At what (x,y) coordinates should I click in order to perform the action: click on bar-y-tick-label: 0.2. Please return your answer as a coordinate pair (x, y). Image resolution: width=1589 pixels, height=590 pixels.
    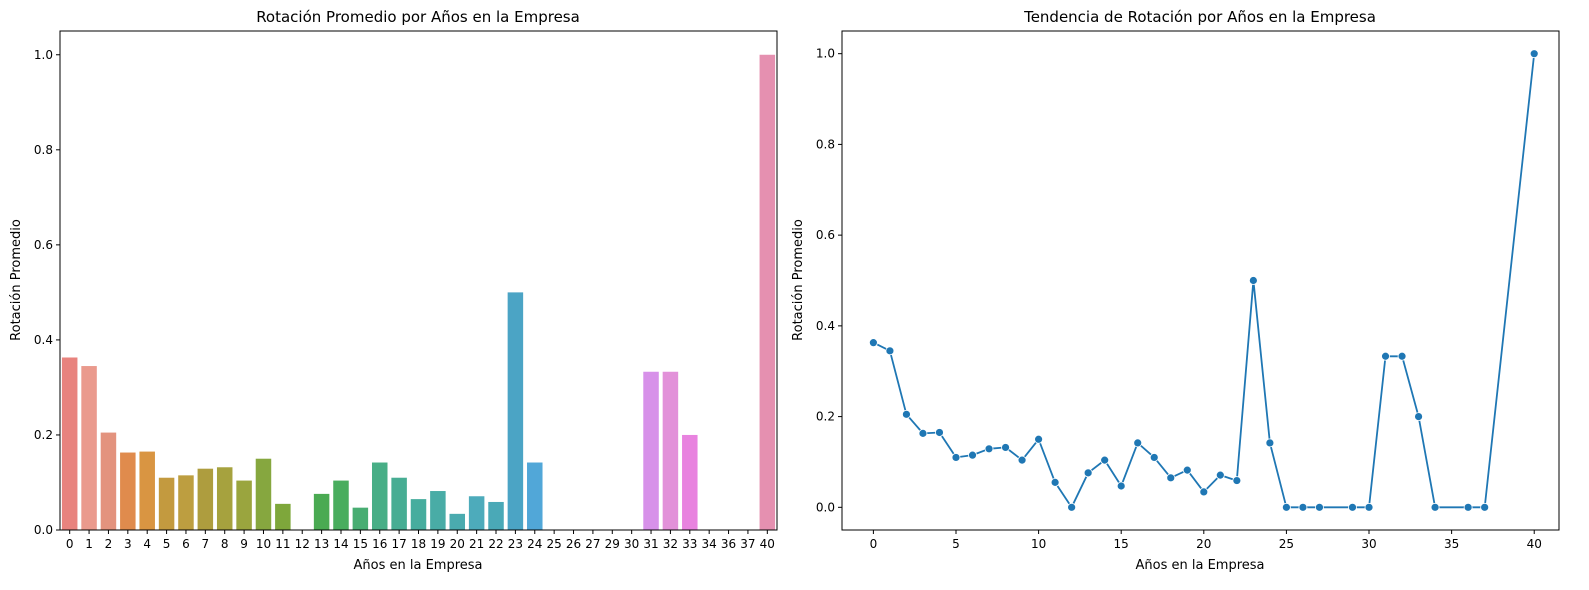
    Looking at the image, I should click on (43, 435).